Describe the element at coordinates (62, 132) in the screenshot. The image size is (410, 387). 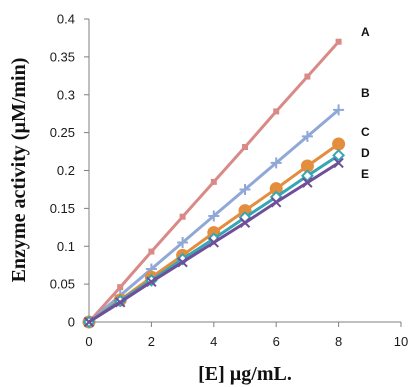
I see `y-tick-label: 0.25` at that location.